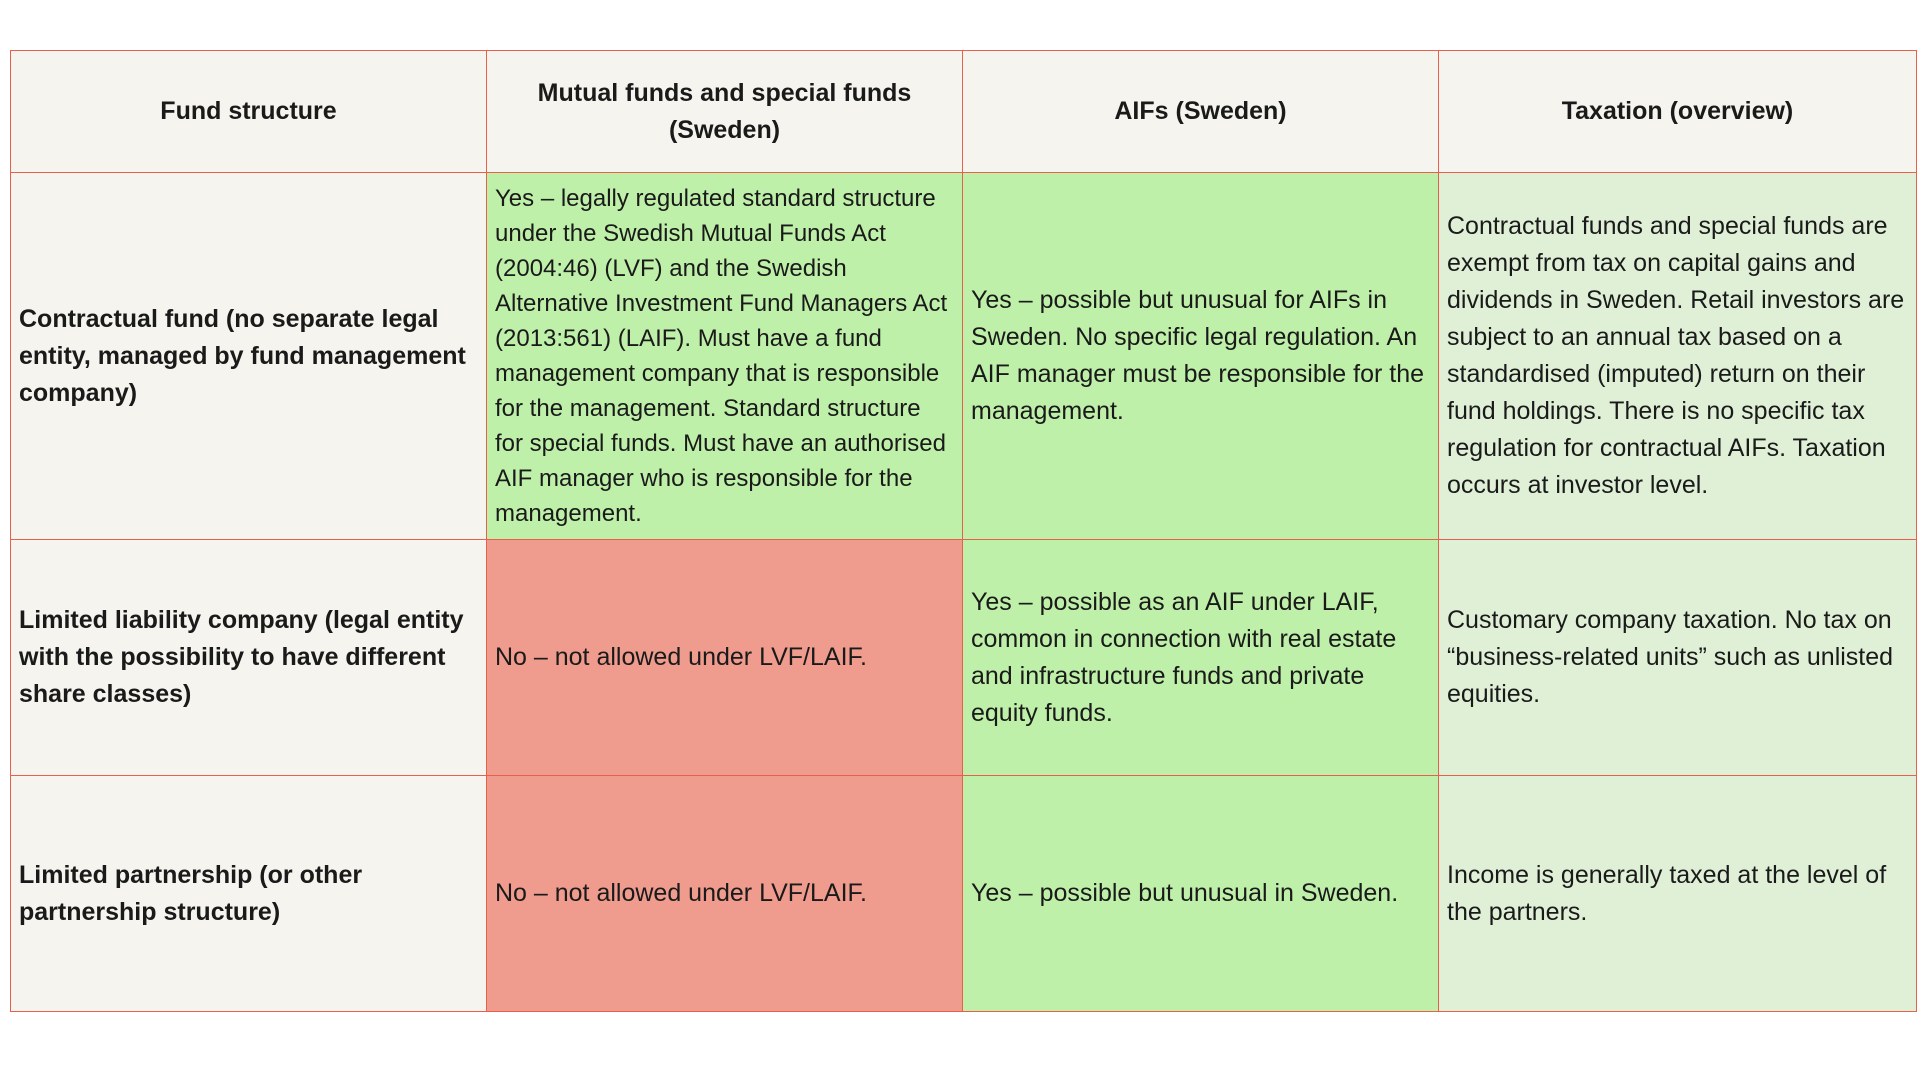  Describe the element at coordinates (724, 893) in the screenshot. I see `cell-lp-mutual-funds: No – not allowed under LVF/LAIF.` at that location.